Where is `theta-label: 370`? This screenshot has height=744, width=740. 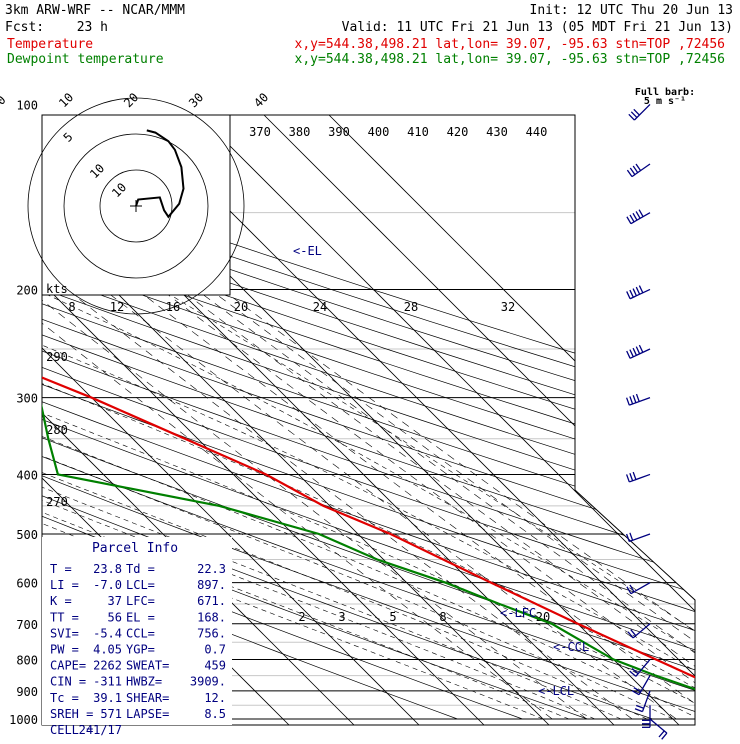
theta-label: 370 is located at coordinates (260, 132).